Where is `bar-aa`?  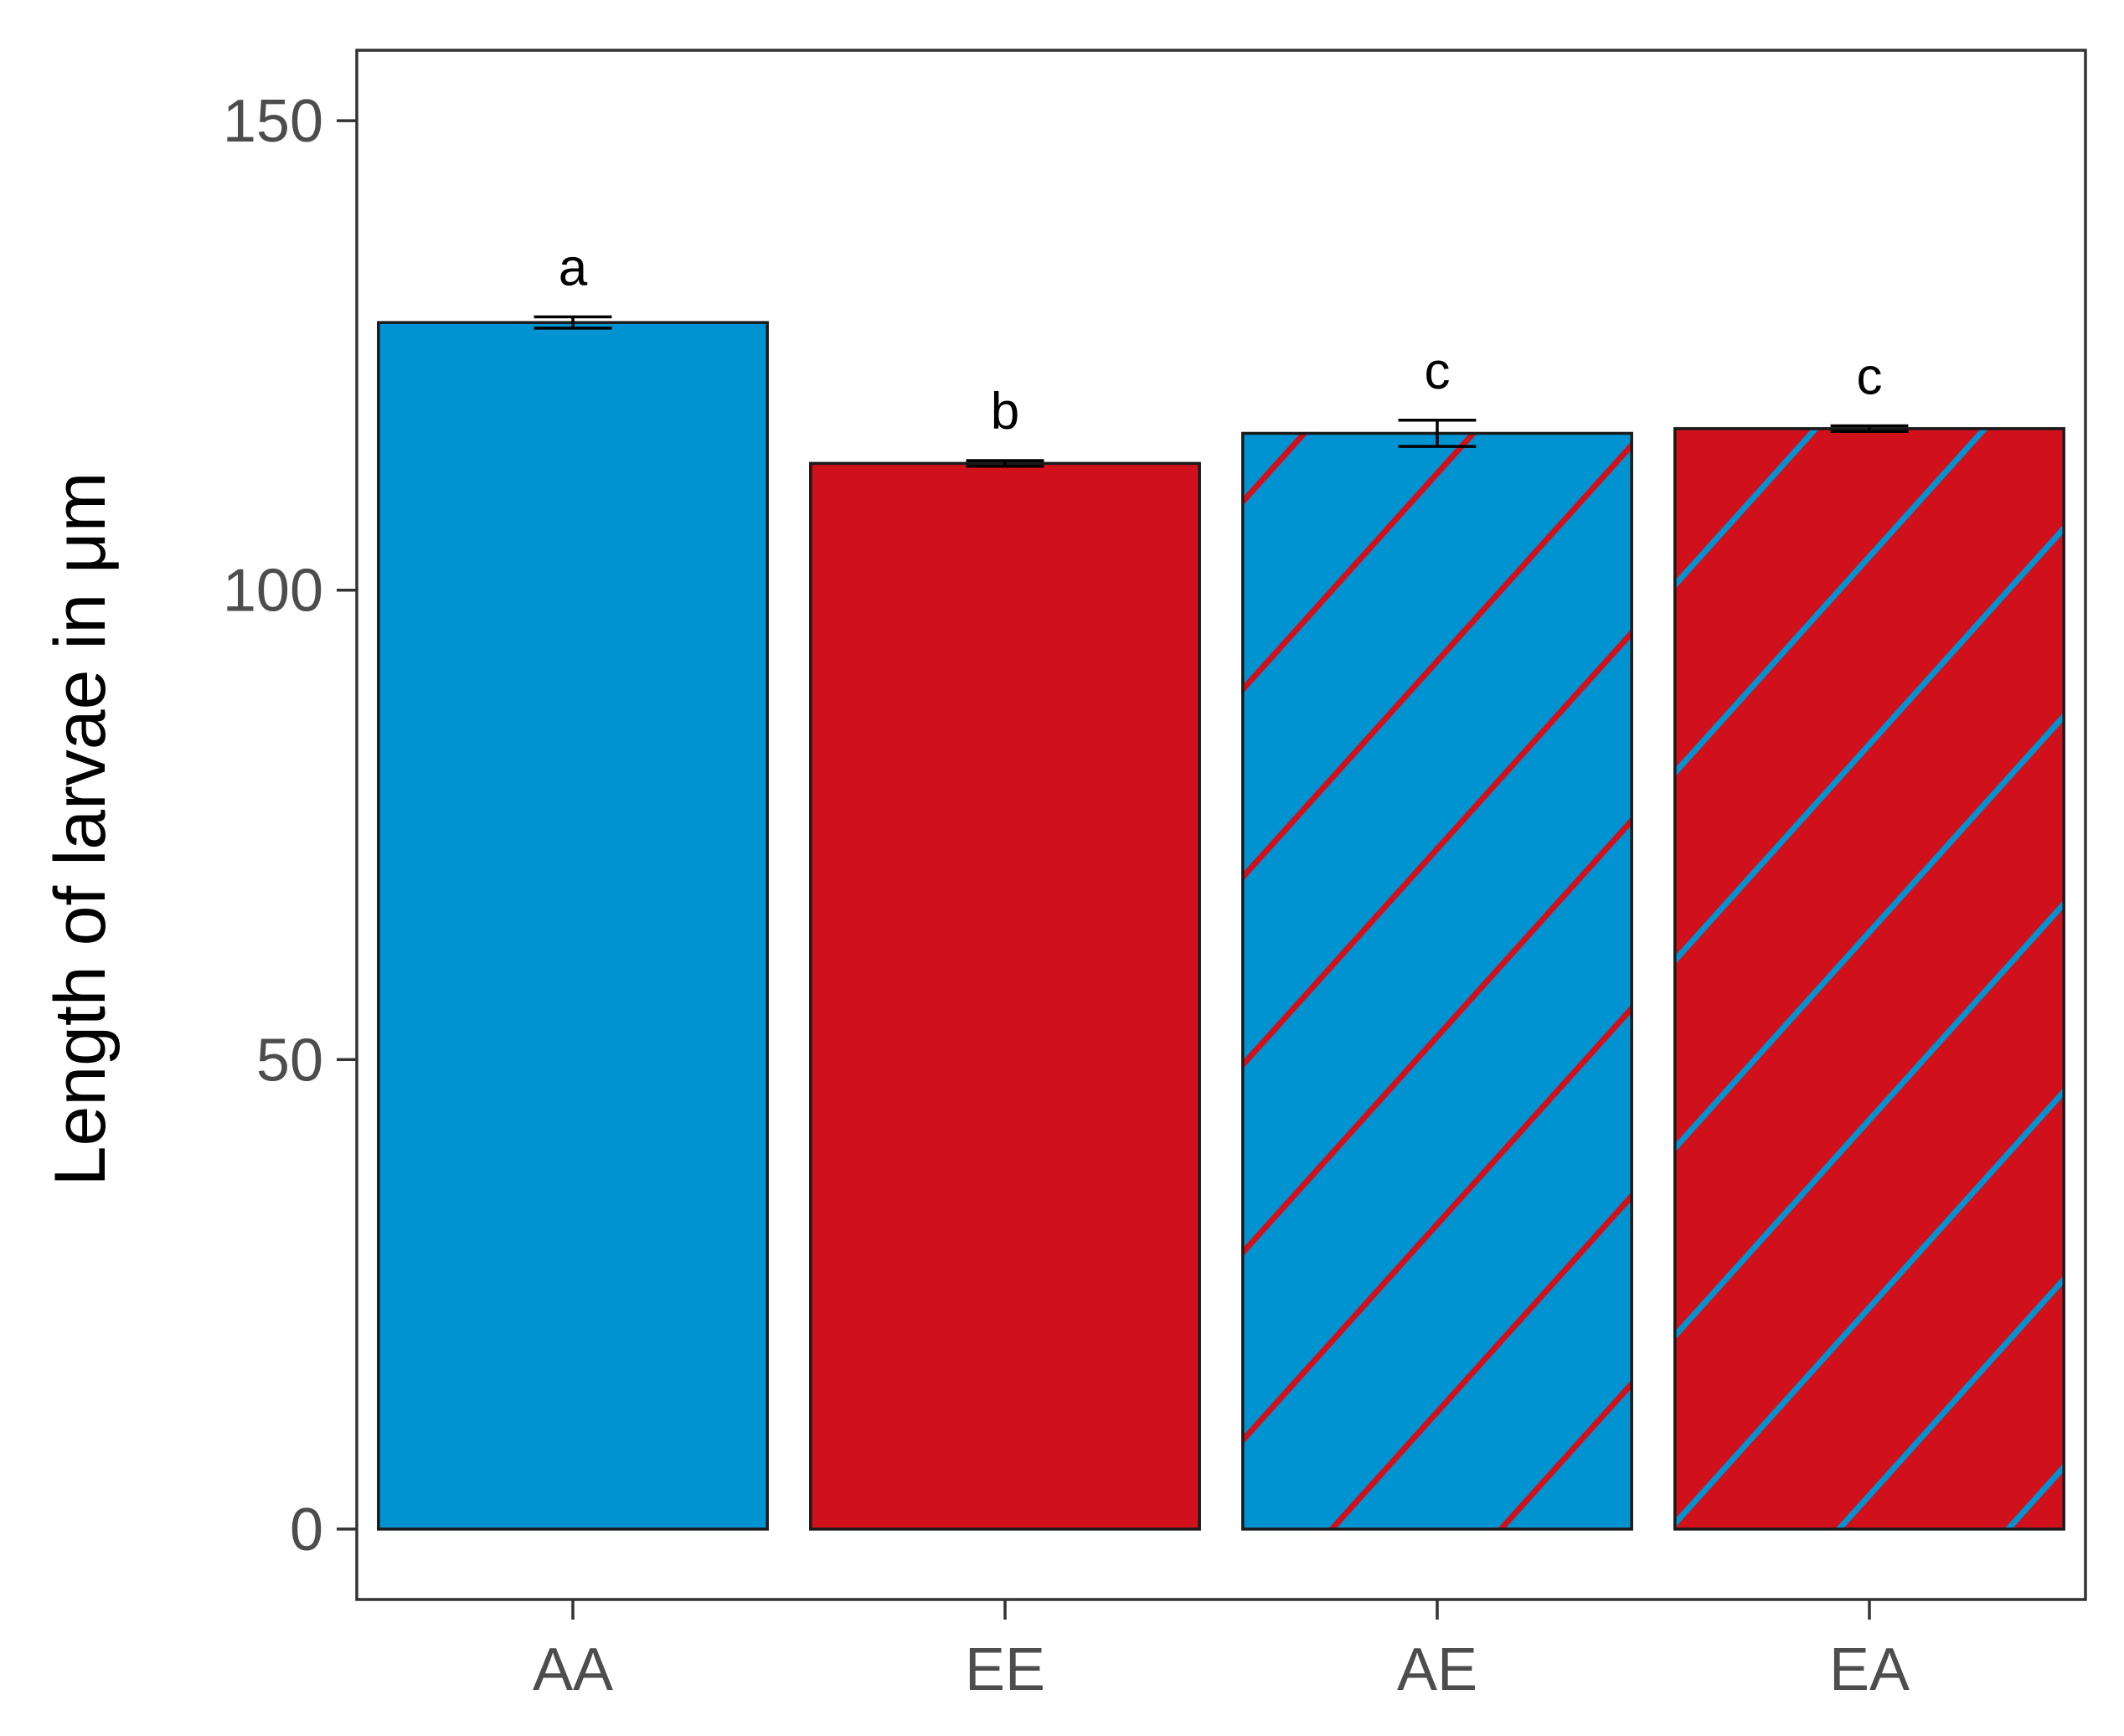 bar-aa is located at coordinates (573, 926).